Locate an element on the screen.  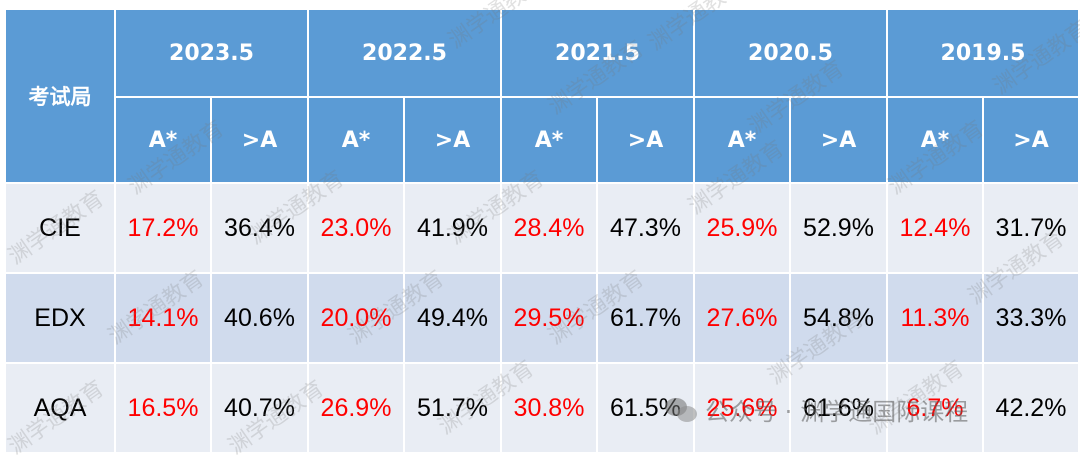
above-a-percent-cell: 33.3% is located at coordinates (1031, 318).